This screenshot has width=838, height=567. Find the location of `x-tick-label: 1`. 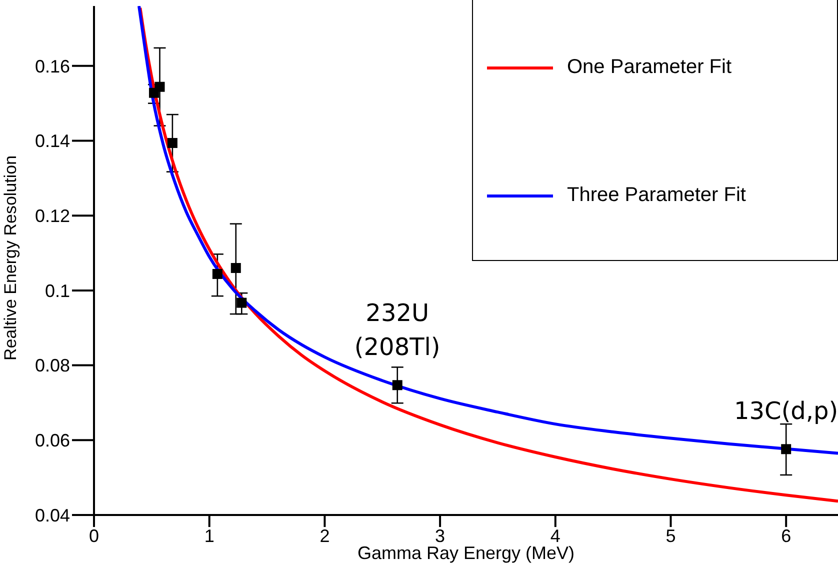

x-tick-label: 1 is located at coordinates (209, 536).